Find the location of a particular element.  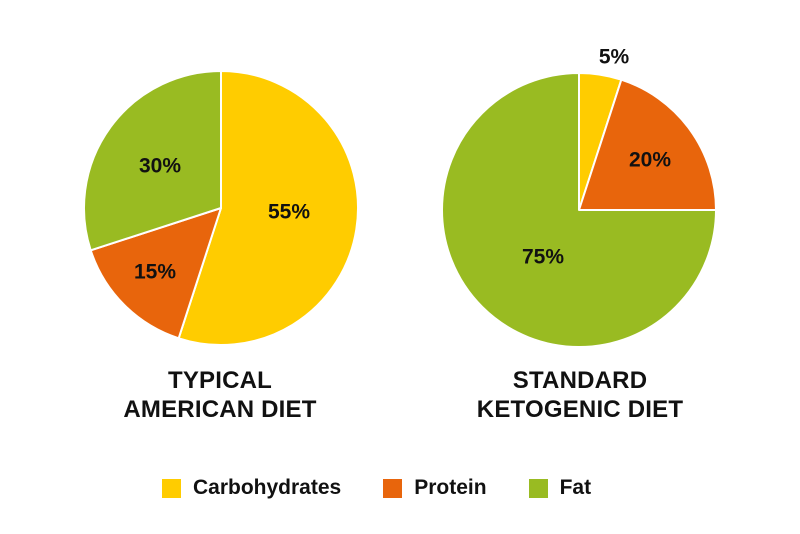

pie-slice-fat is located at coordinates (152, 161).